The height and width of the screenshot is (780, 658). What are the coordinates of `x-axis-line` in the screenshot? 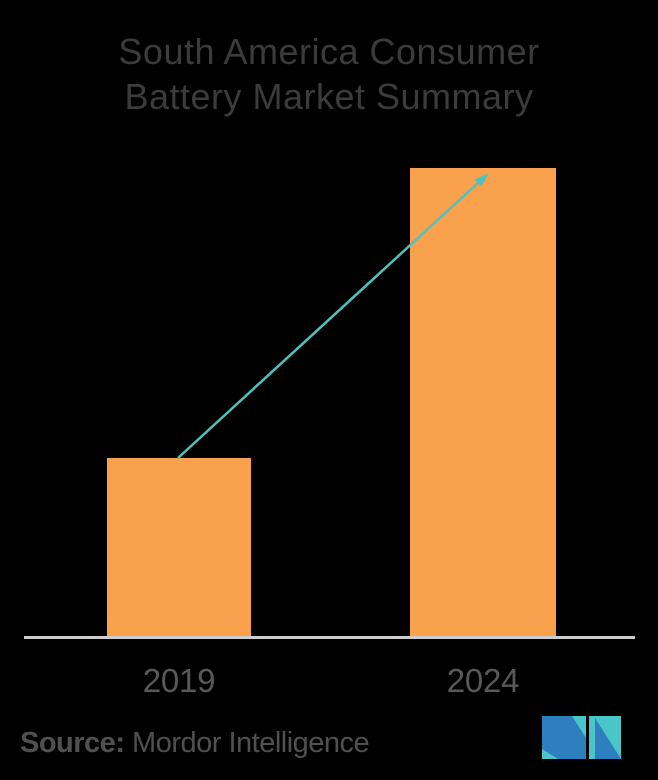 It's located at (329, 637).